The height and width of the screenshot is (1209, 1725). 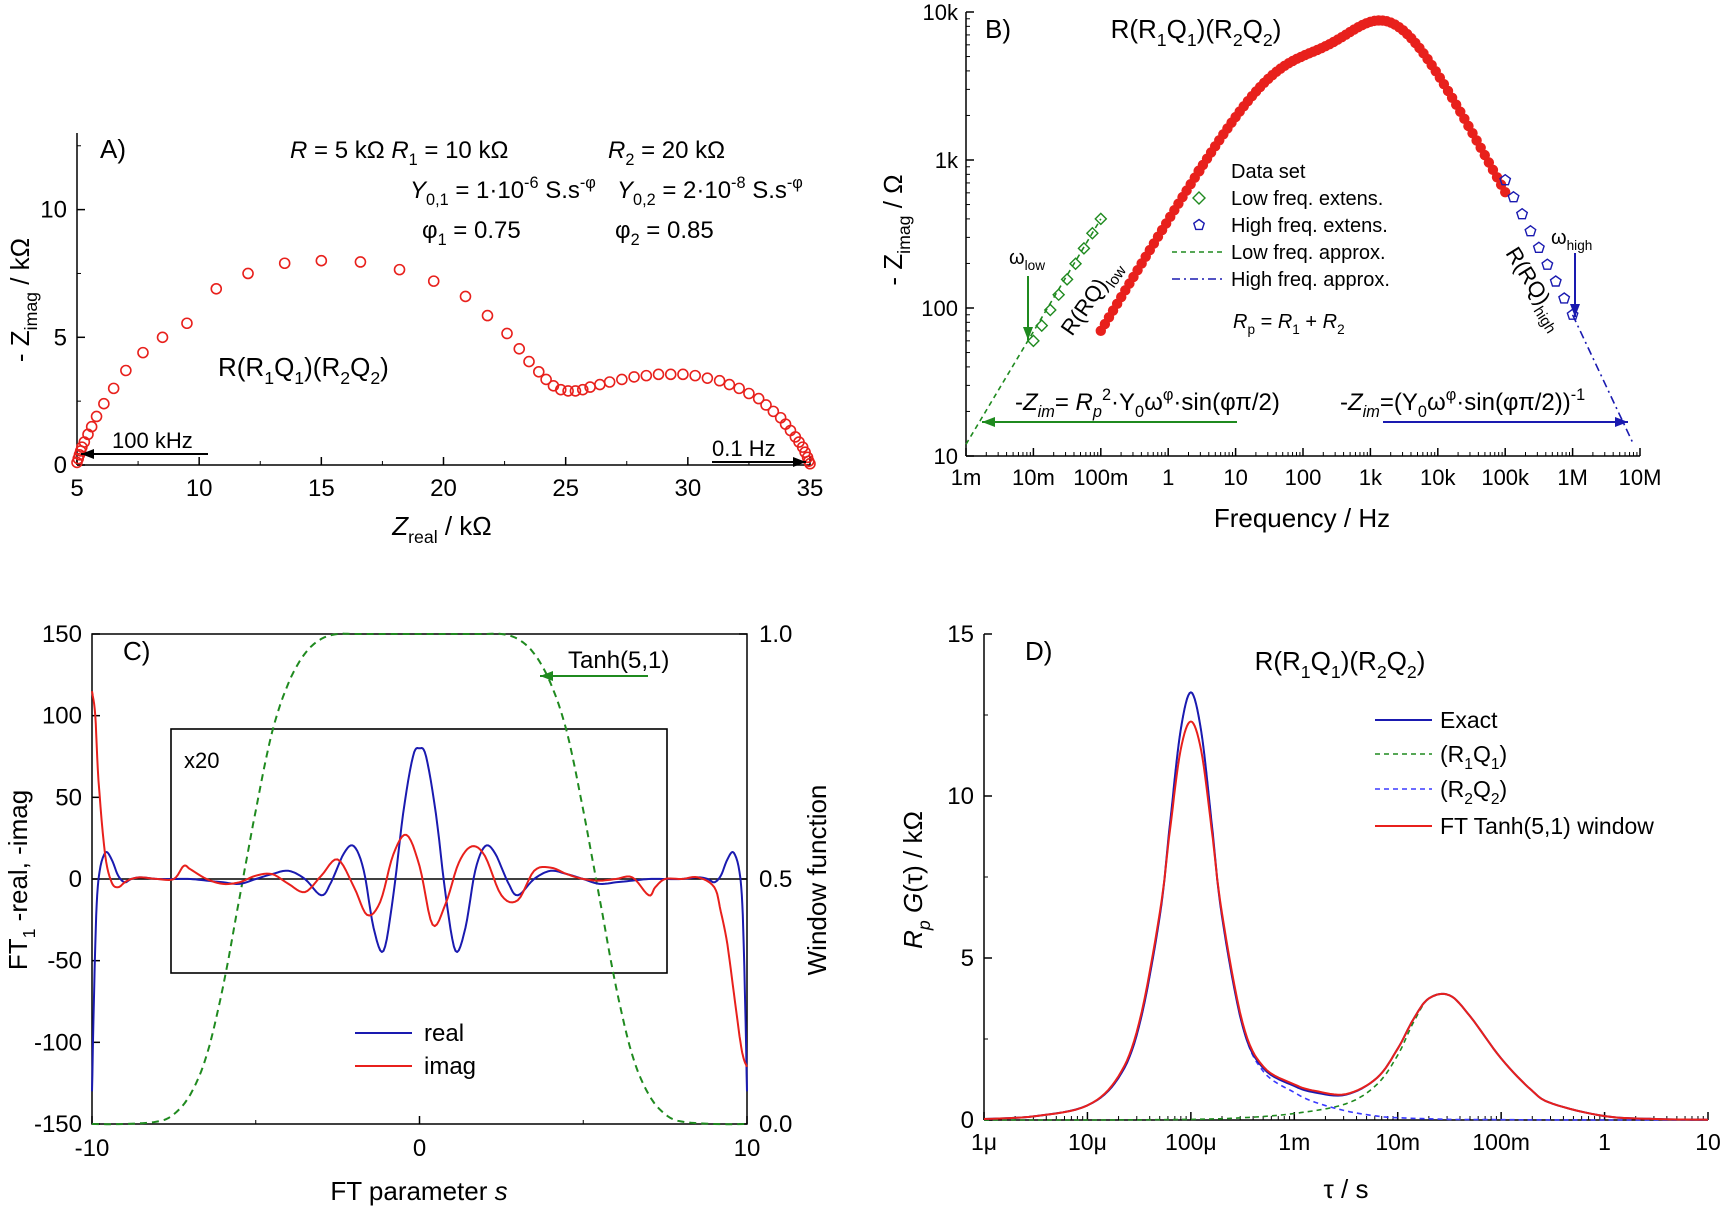 What do you see at coordinates (775, 634) in the screenshot?
I see `y2-tick-label: 1.0` at bounding box center [775, 634].